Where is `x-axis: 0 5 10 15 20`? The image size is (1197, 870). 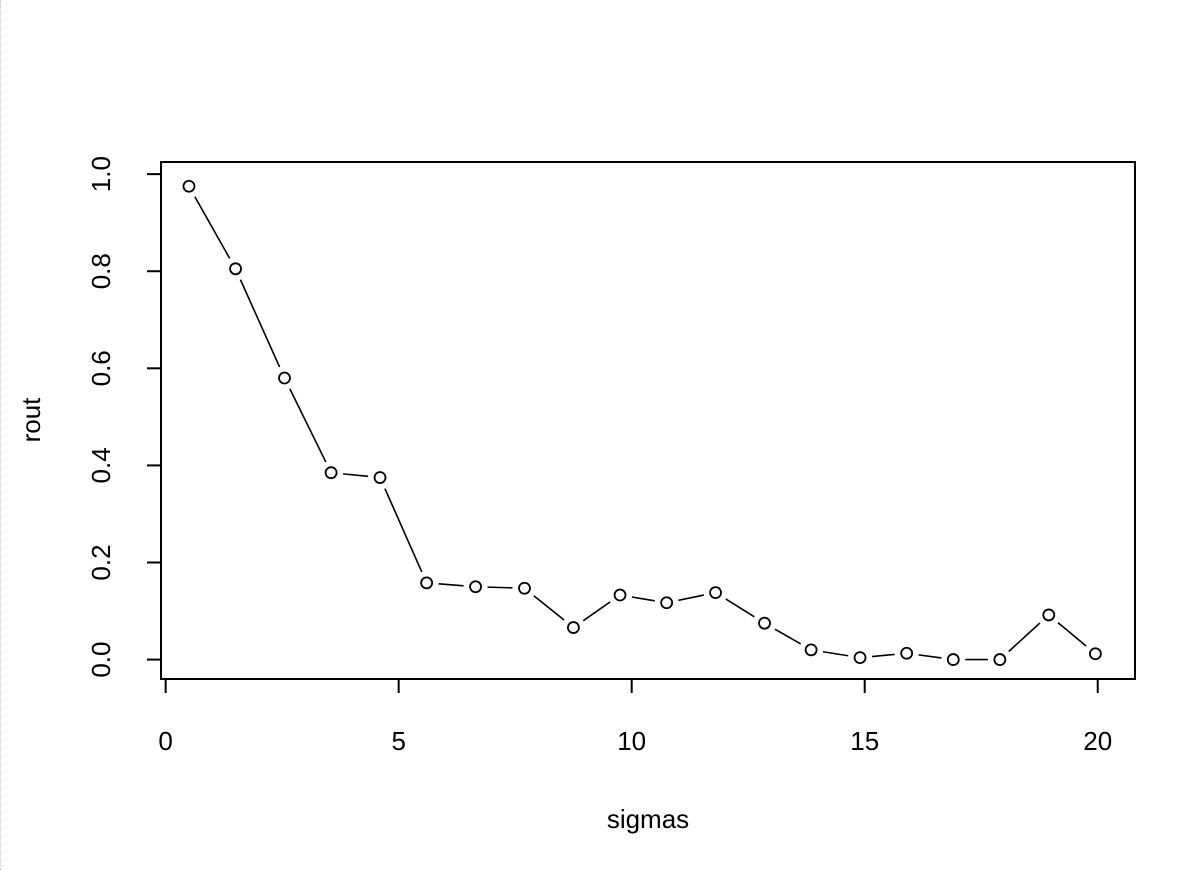 x-axis: 0 5 10 15 20 is located at coordinates (635, 717).